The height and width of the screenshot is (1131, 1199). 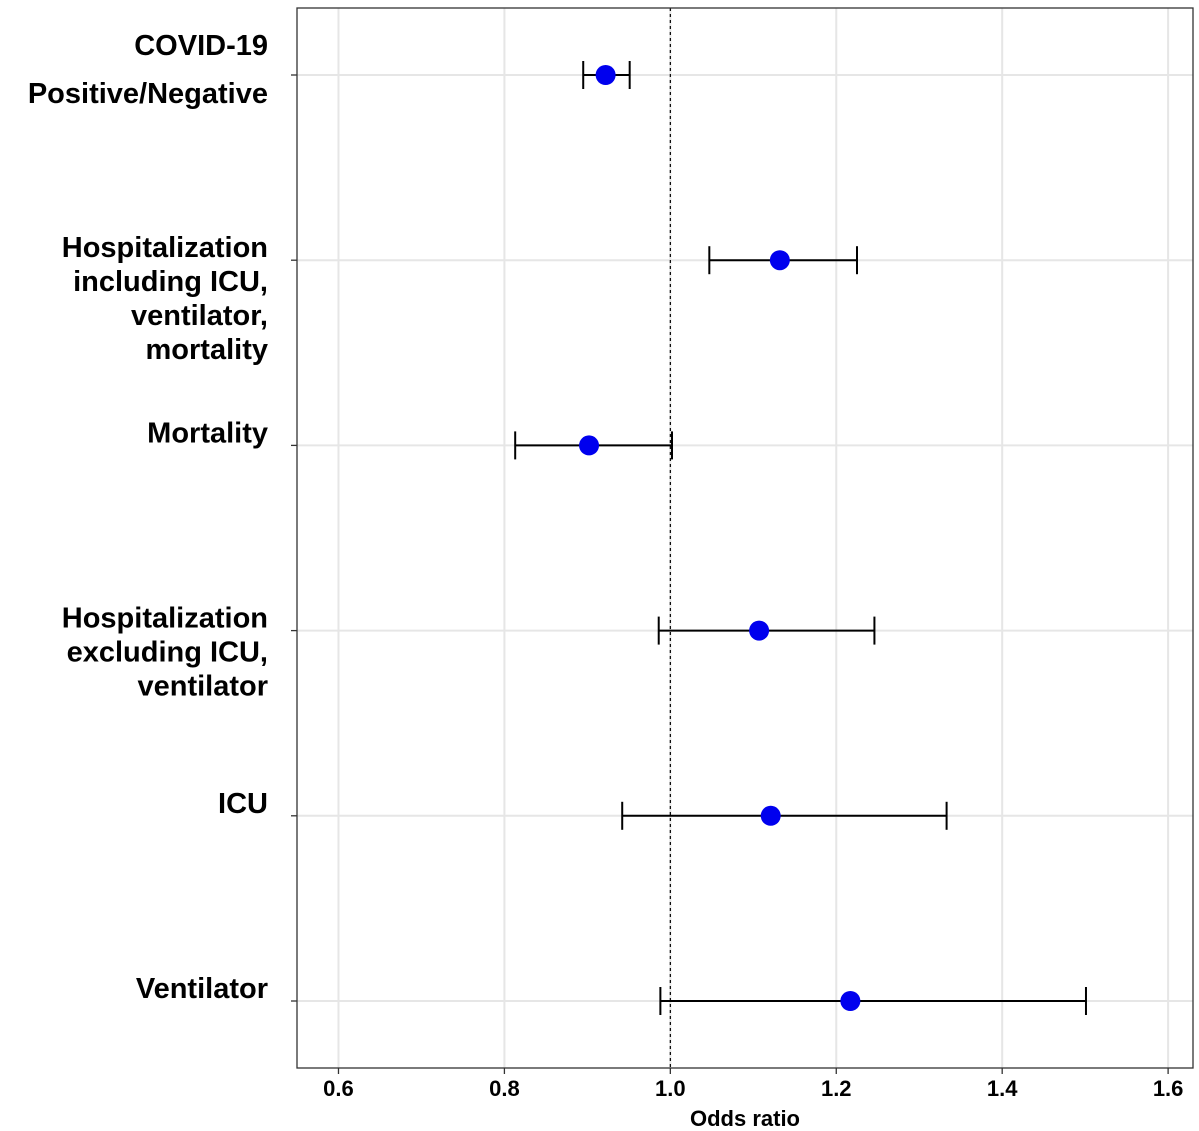 What do you see at coordinates (1002, 1088) in the screenshot?
I see `x-tick-label: 1.4` at bounding box center [1002, 1088].